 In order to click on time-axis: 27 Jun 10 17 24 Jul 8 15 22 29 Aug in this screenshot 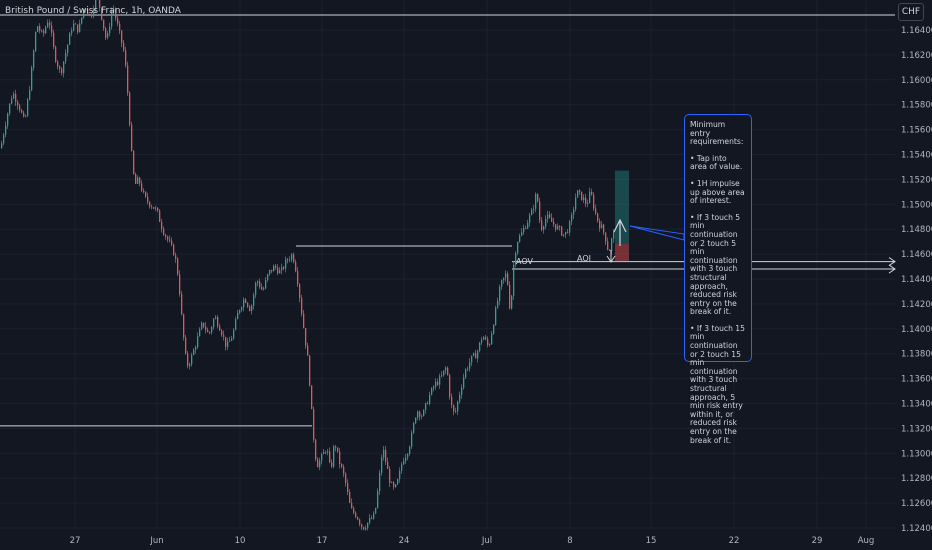, I will do `click(472, 541)`.